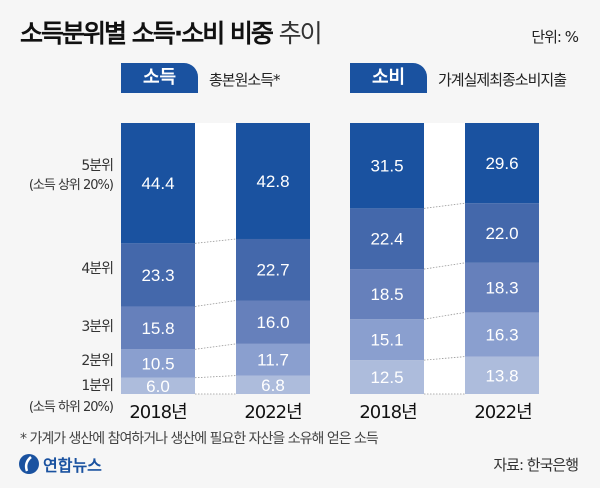  I want to click on data-label: 42.8, so click(272, 181).